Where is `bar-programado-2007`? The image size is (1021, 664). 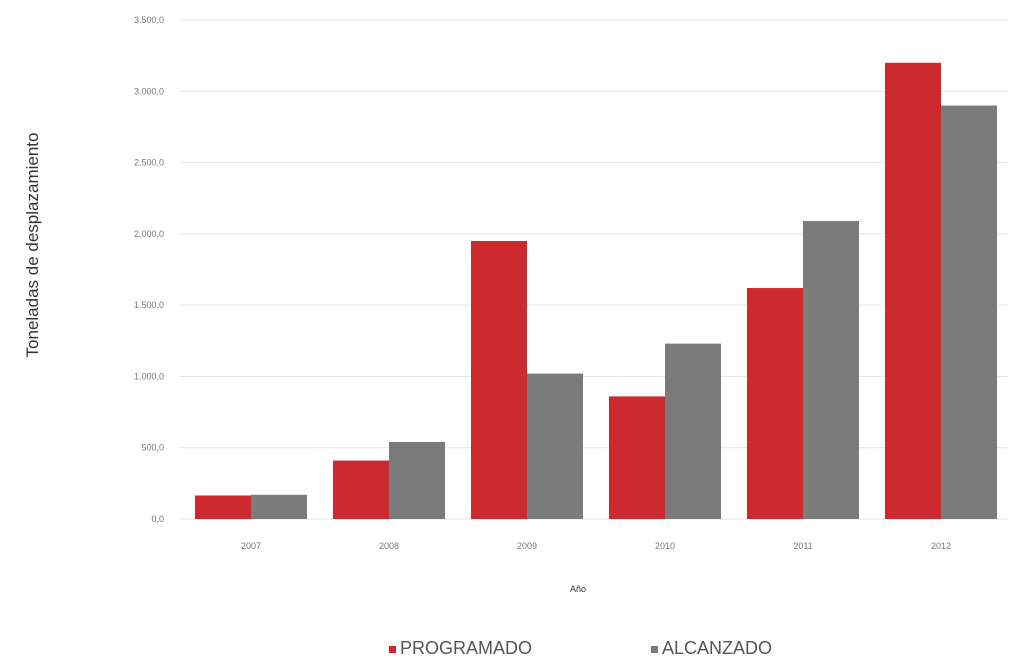 bar-programado-2007 is located at coordinates (223, 507).